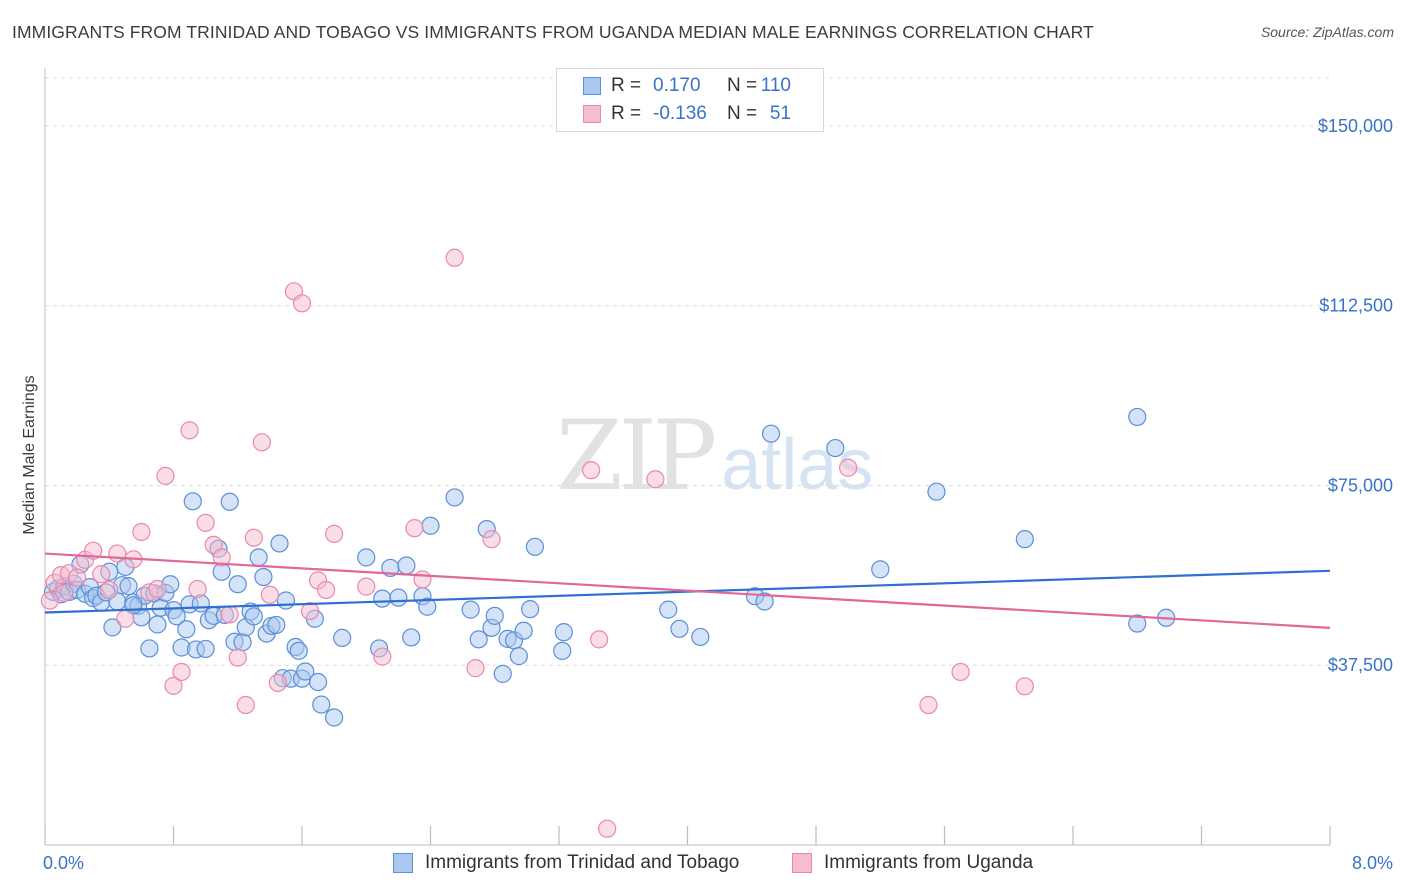 This screenshot has height=892, width=1406. What do you see at coordinates (1360, 665) in the screenshot?
I see `y-tick-label: $37,500` at bounding box center [1360, 665].